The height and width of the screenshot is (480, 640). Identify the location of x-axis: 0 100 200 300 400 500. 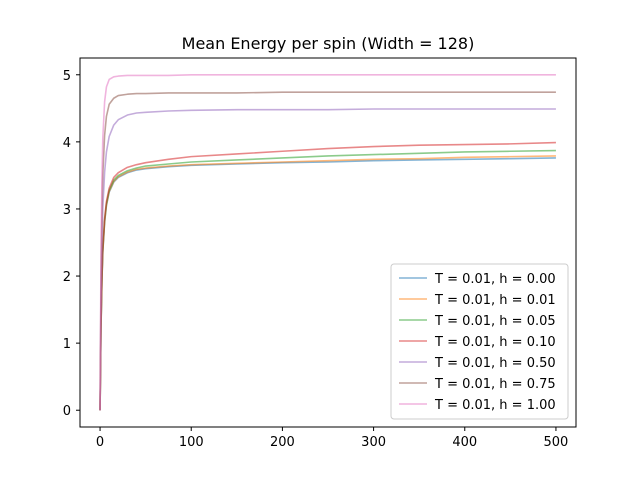
(332, 438).